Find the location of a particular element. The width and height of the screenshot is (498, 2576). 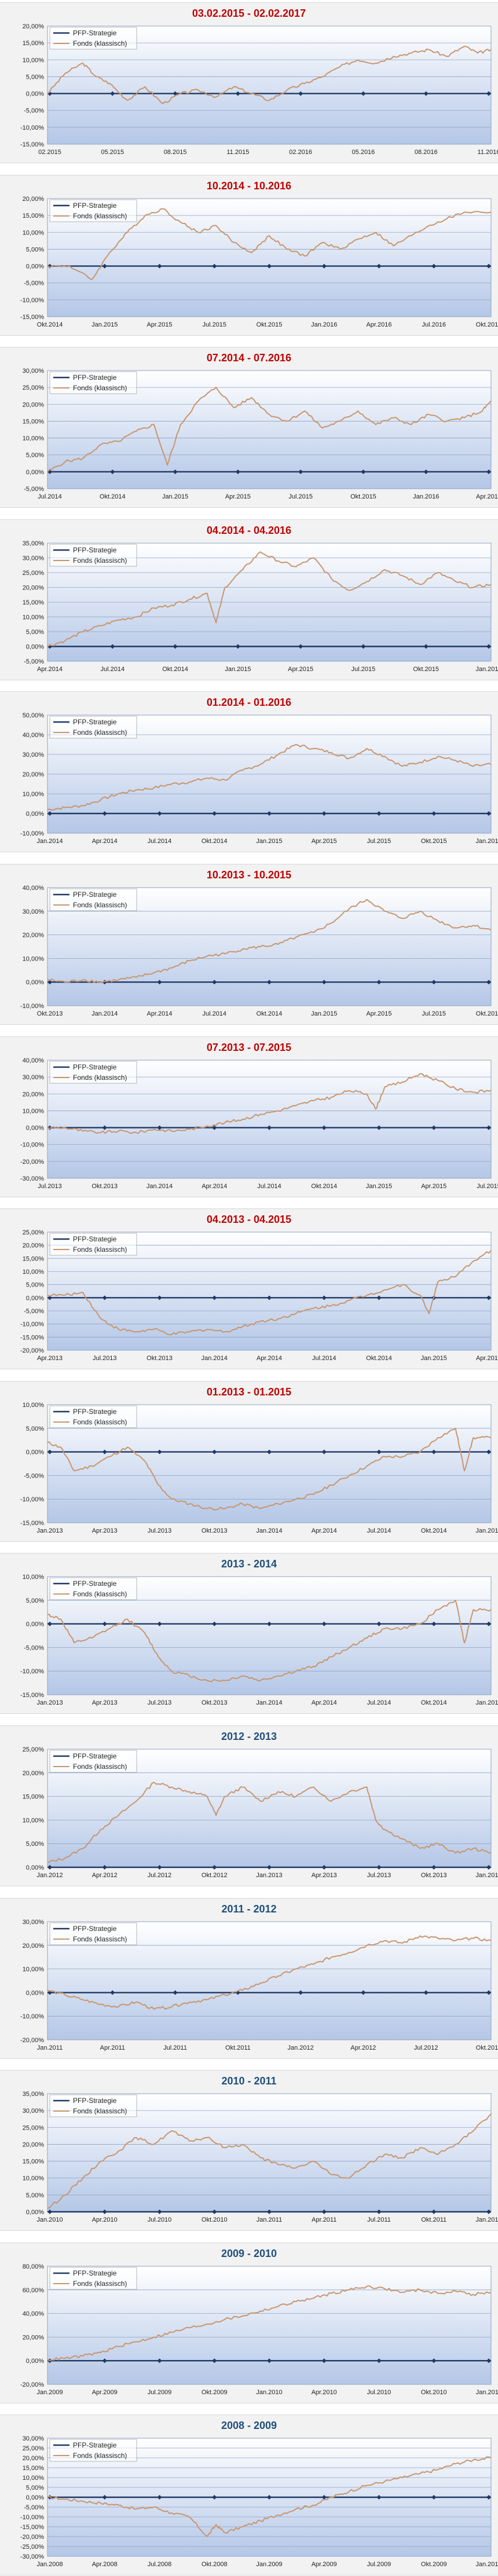

x-tick-label: Jan.2015 is located at coordinates (238, 669).